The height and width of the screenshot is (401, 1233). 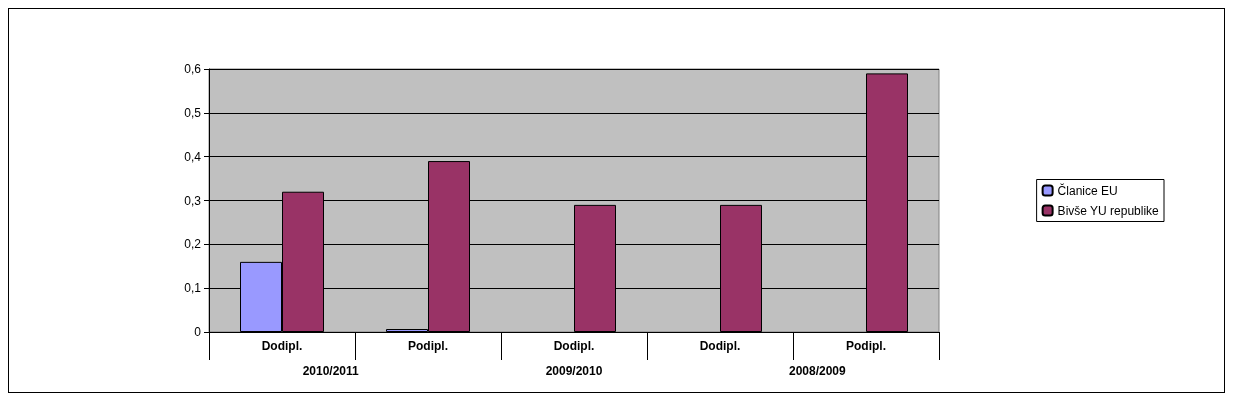 I want to click on y-tick-label: 0,5, so click(x=193, y=112).